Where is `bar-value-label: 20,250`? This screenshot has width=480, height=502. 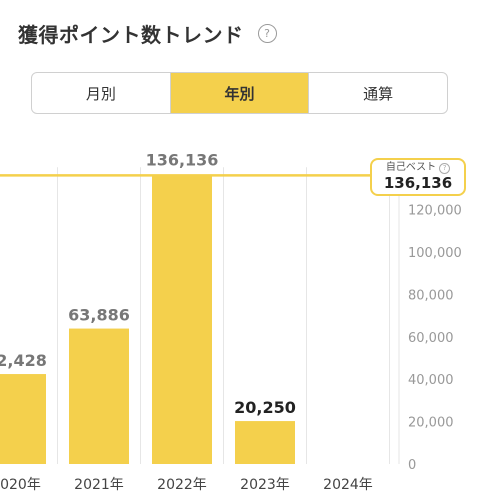
bar-value-label: 20,250 is located at coordinates (265, 407).